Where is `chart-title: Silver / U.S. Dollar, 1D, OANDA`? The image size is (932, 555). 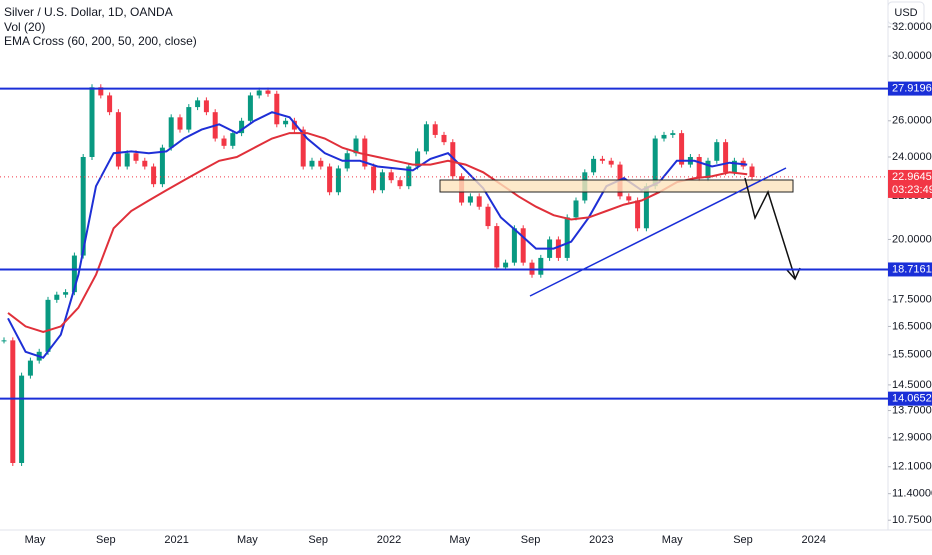 chart-title: Silver / U.S. Dollar, 1D, OANDA is located at coordinates (88, 12).